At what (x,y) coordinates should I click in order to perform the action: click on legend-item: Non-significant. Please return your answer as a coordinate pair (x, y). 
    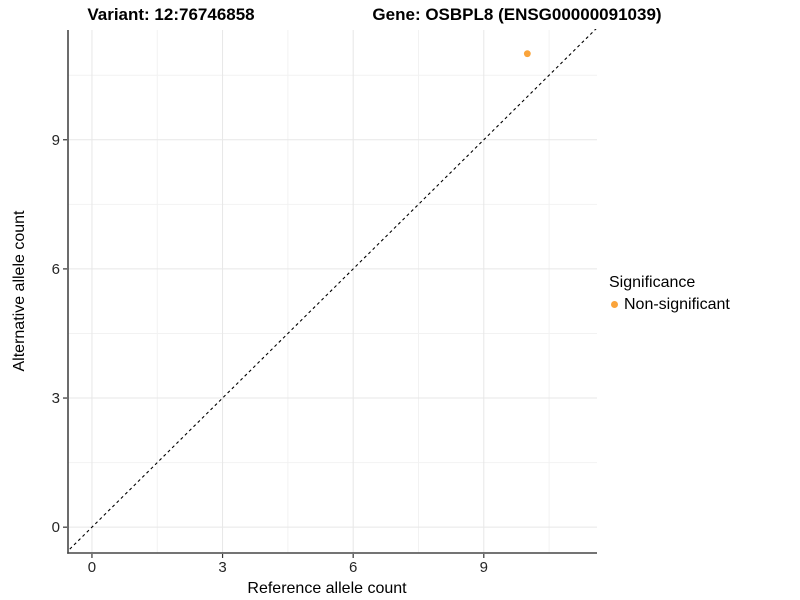
    Looking at the image, I should click on (669, 304).